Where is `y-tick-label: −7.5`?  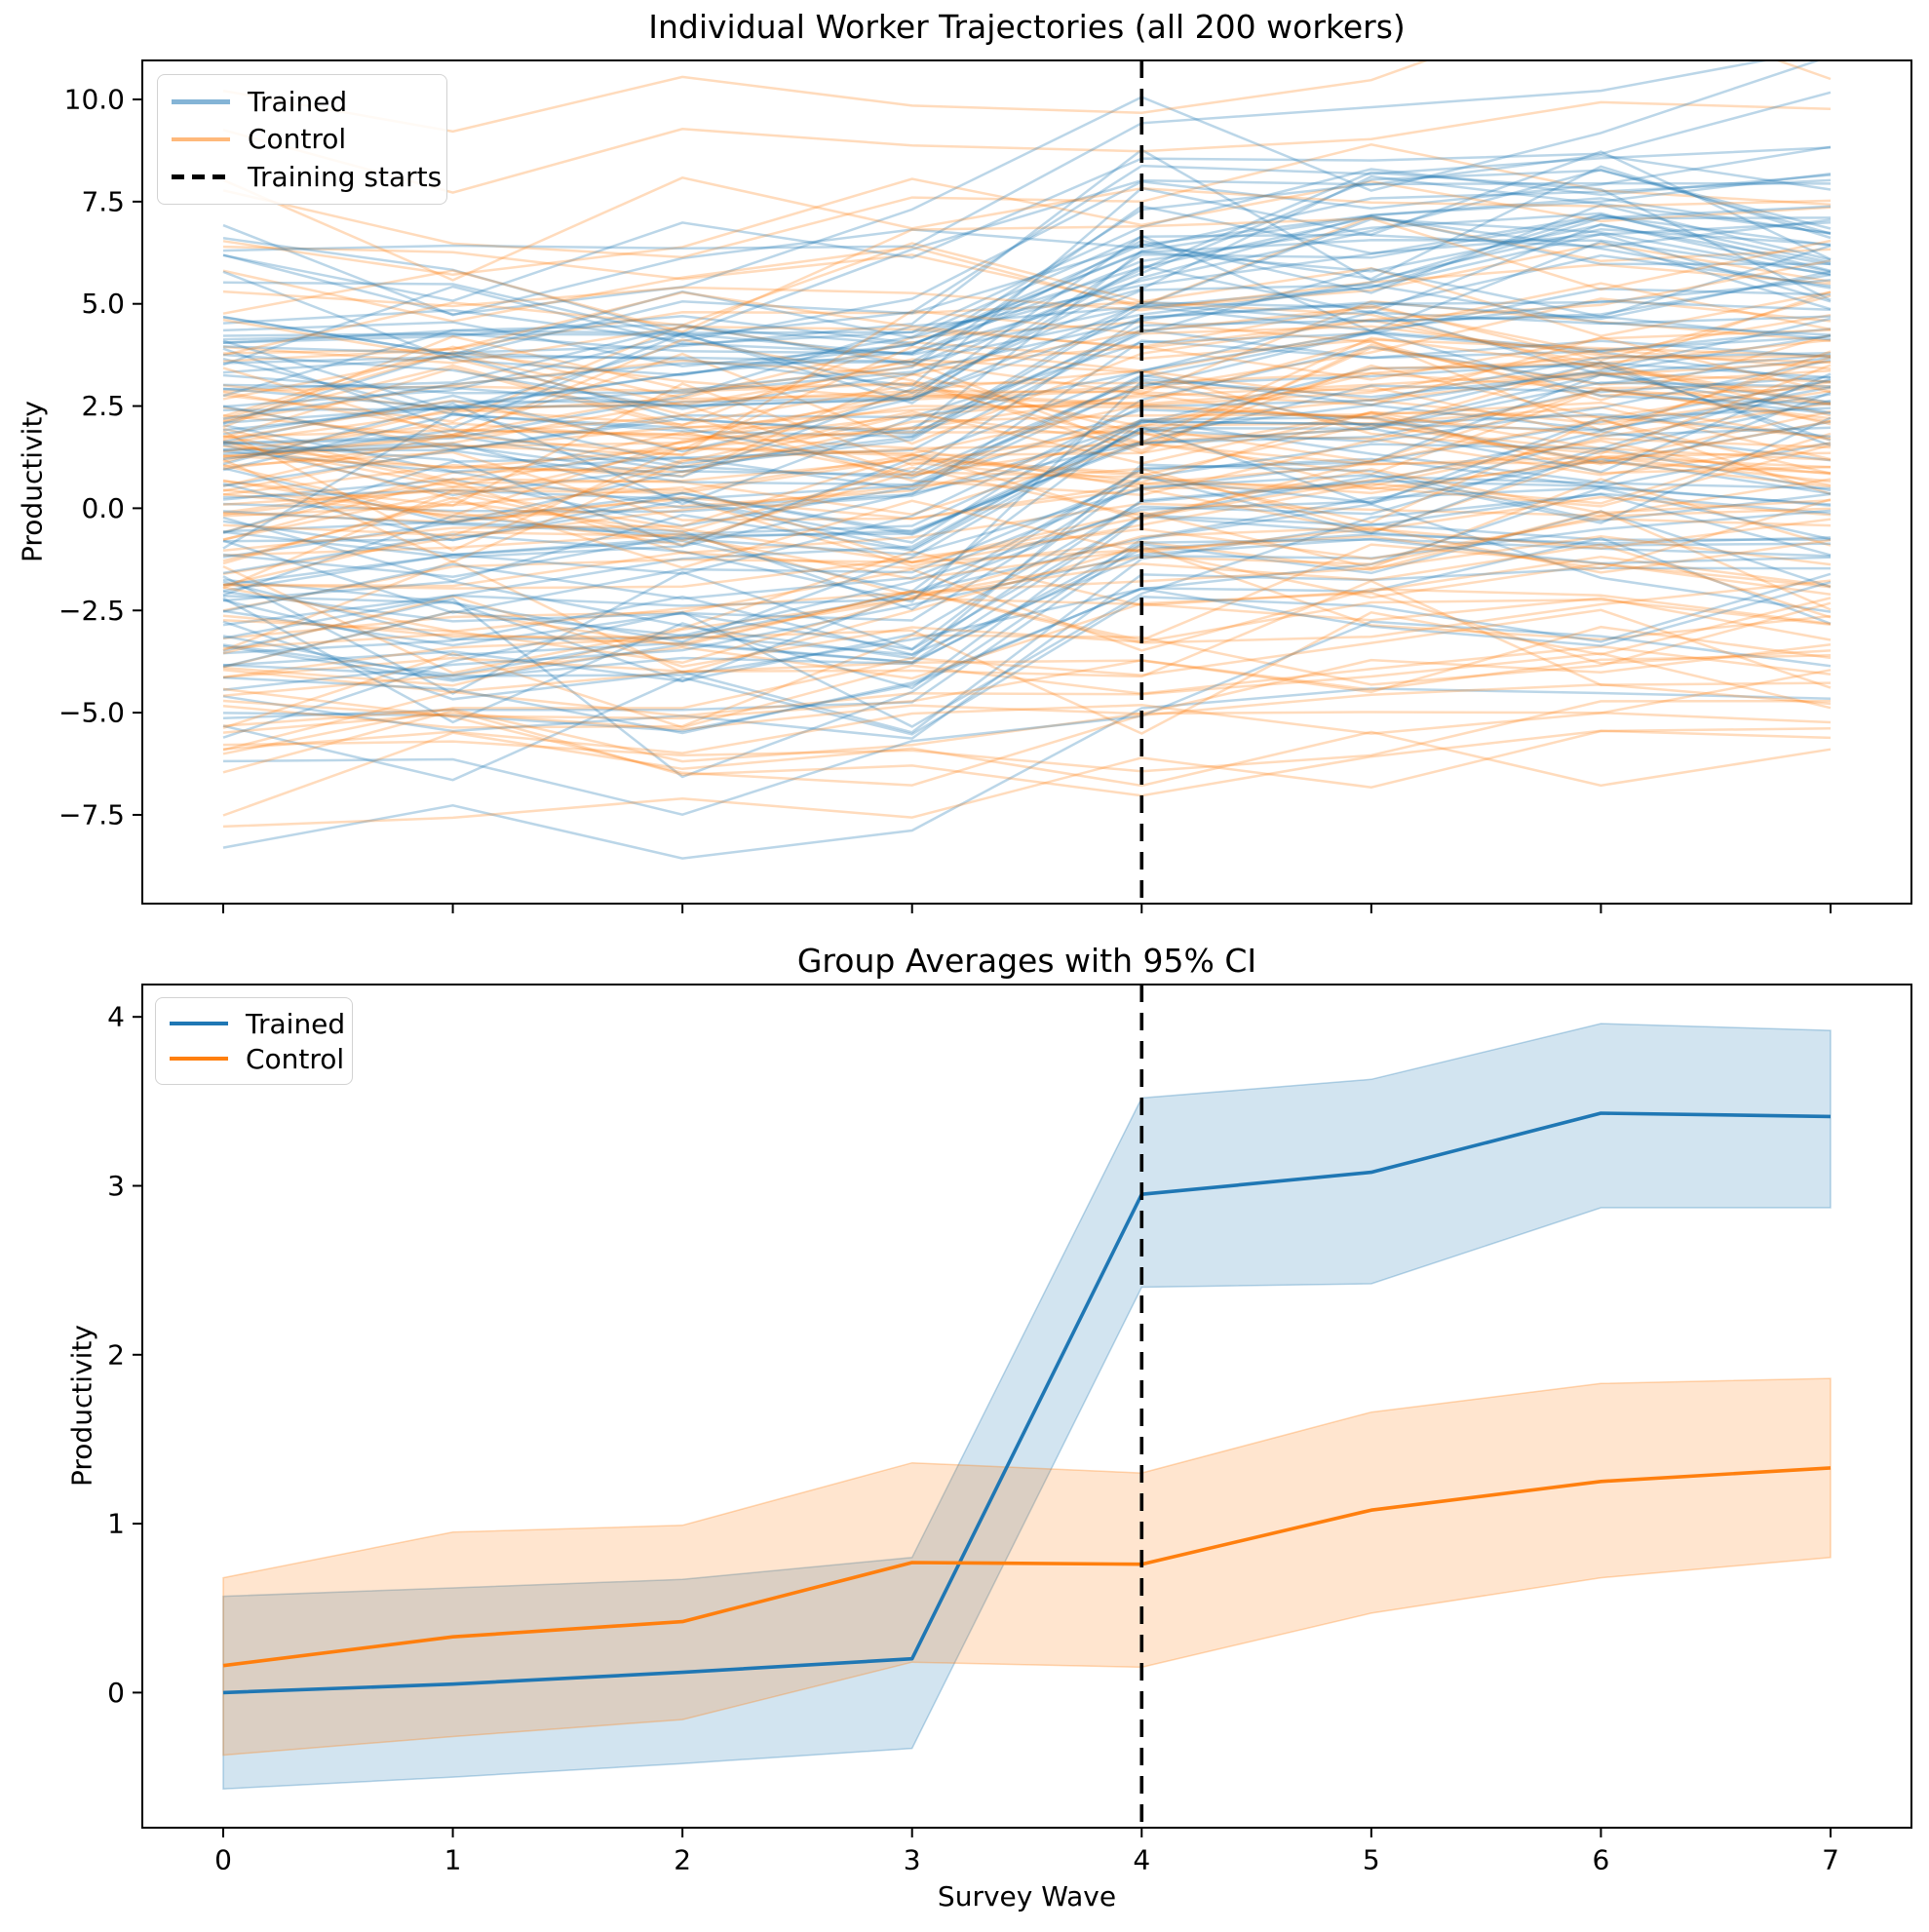 y-tick-label: −7.5 is located at coordinates (92, 814).